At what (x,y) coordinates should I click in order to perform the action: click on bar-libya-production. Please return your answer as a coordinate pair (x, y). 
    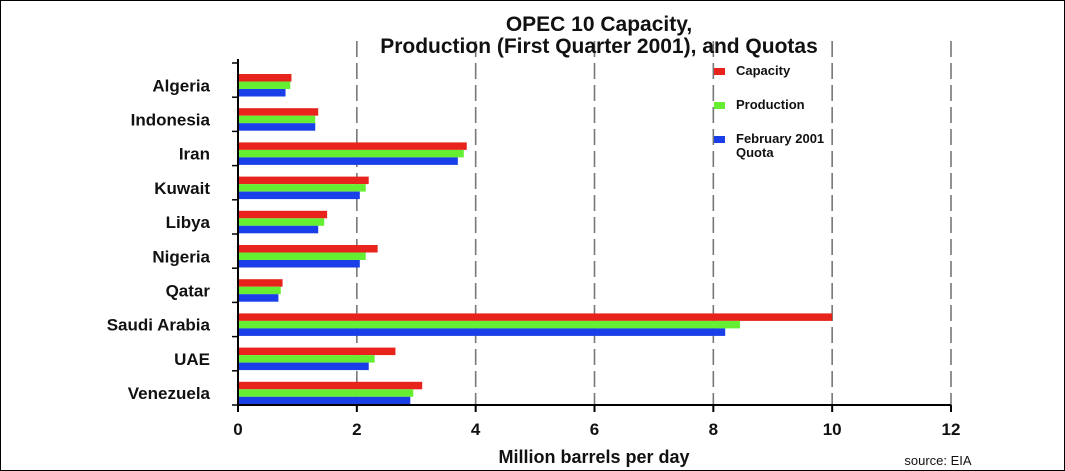
    Looking at the image, I should click on (281, 222).